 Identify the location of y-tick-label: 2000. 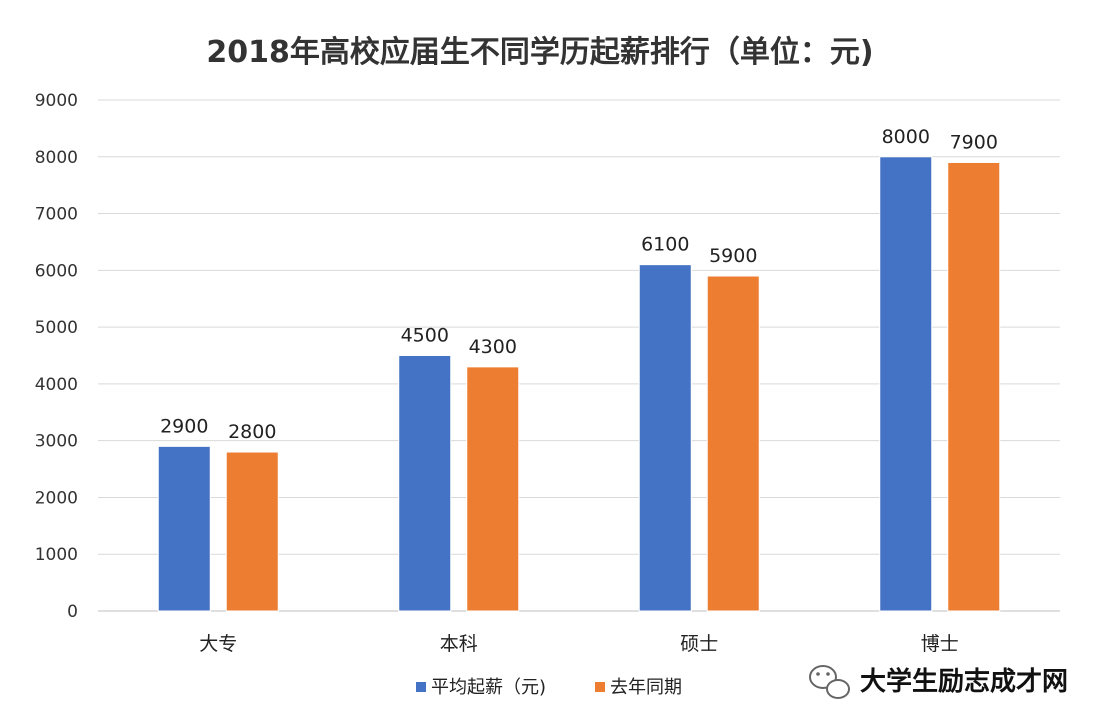
(56, 498).